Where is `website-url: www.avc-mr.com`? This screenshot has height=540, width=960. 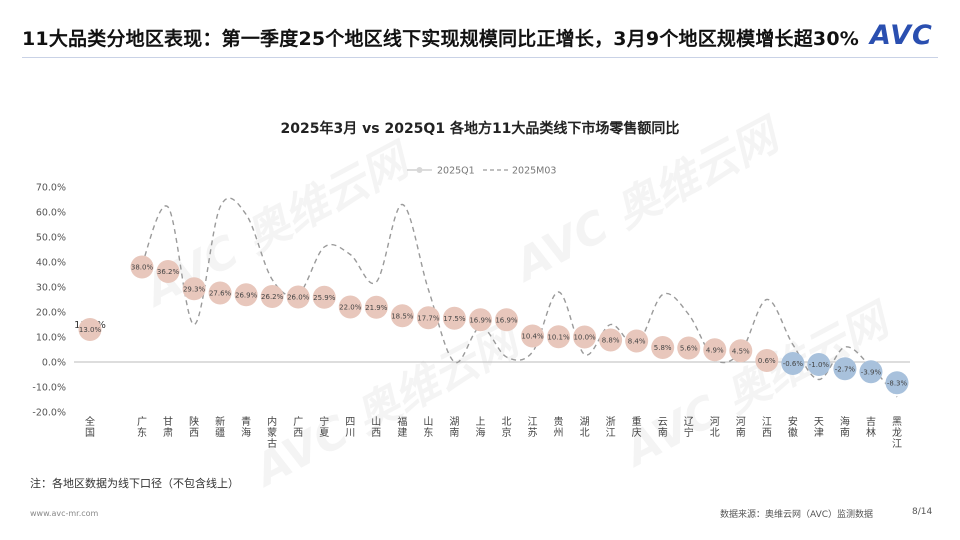
website-url: www.avc-mr.com is located at coordinates (64, 513).